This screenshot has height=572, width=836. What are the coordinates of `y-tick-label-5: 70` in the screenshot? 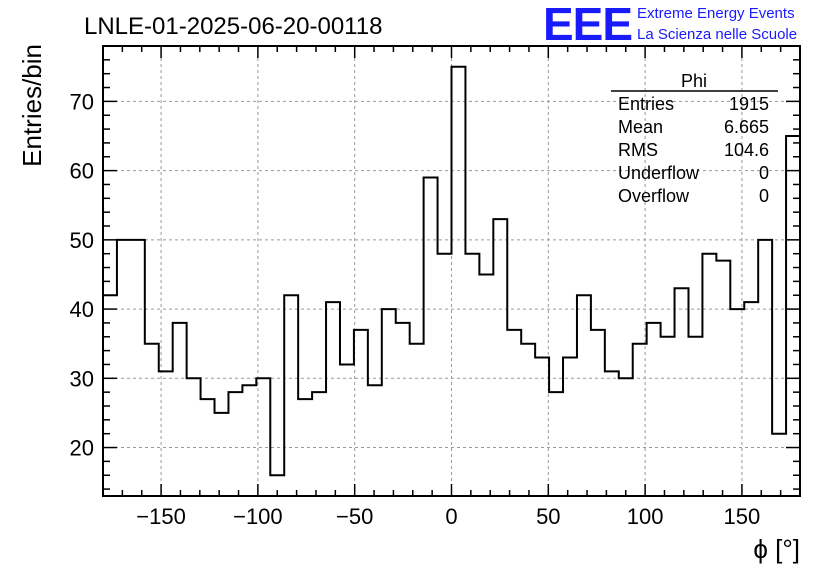 It's located at (82, 101).